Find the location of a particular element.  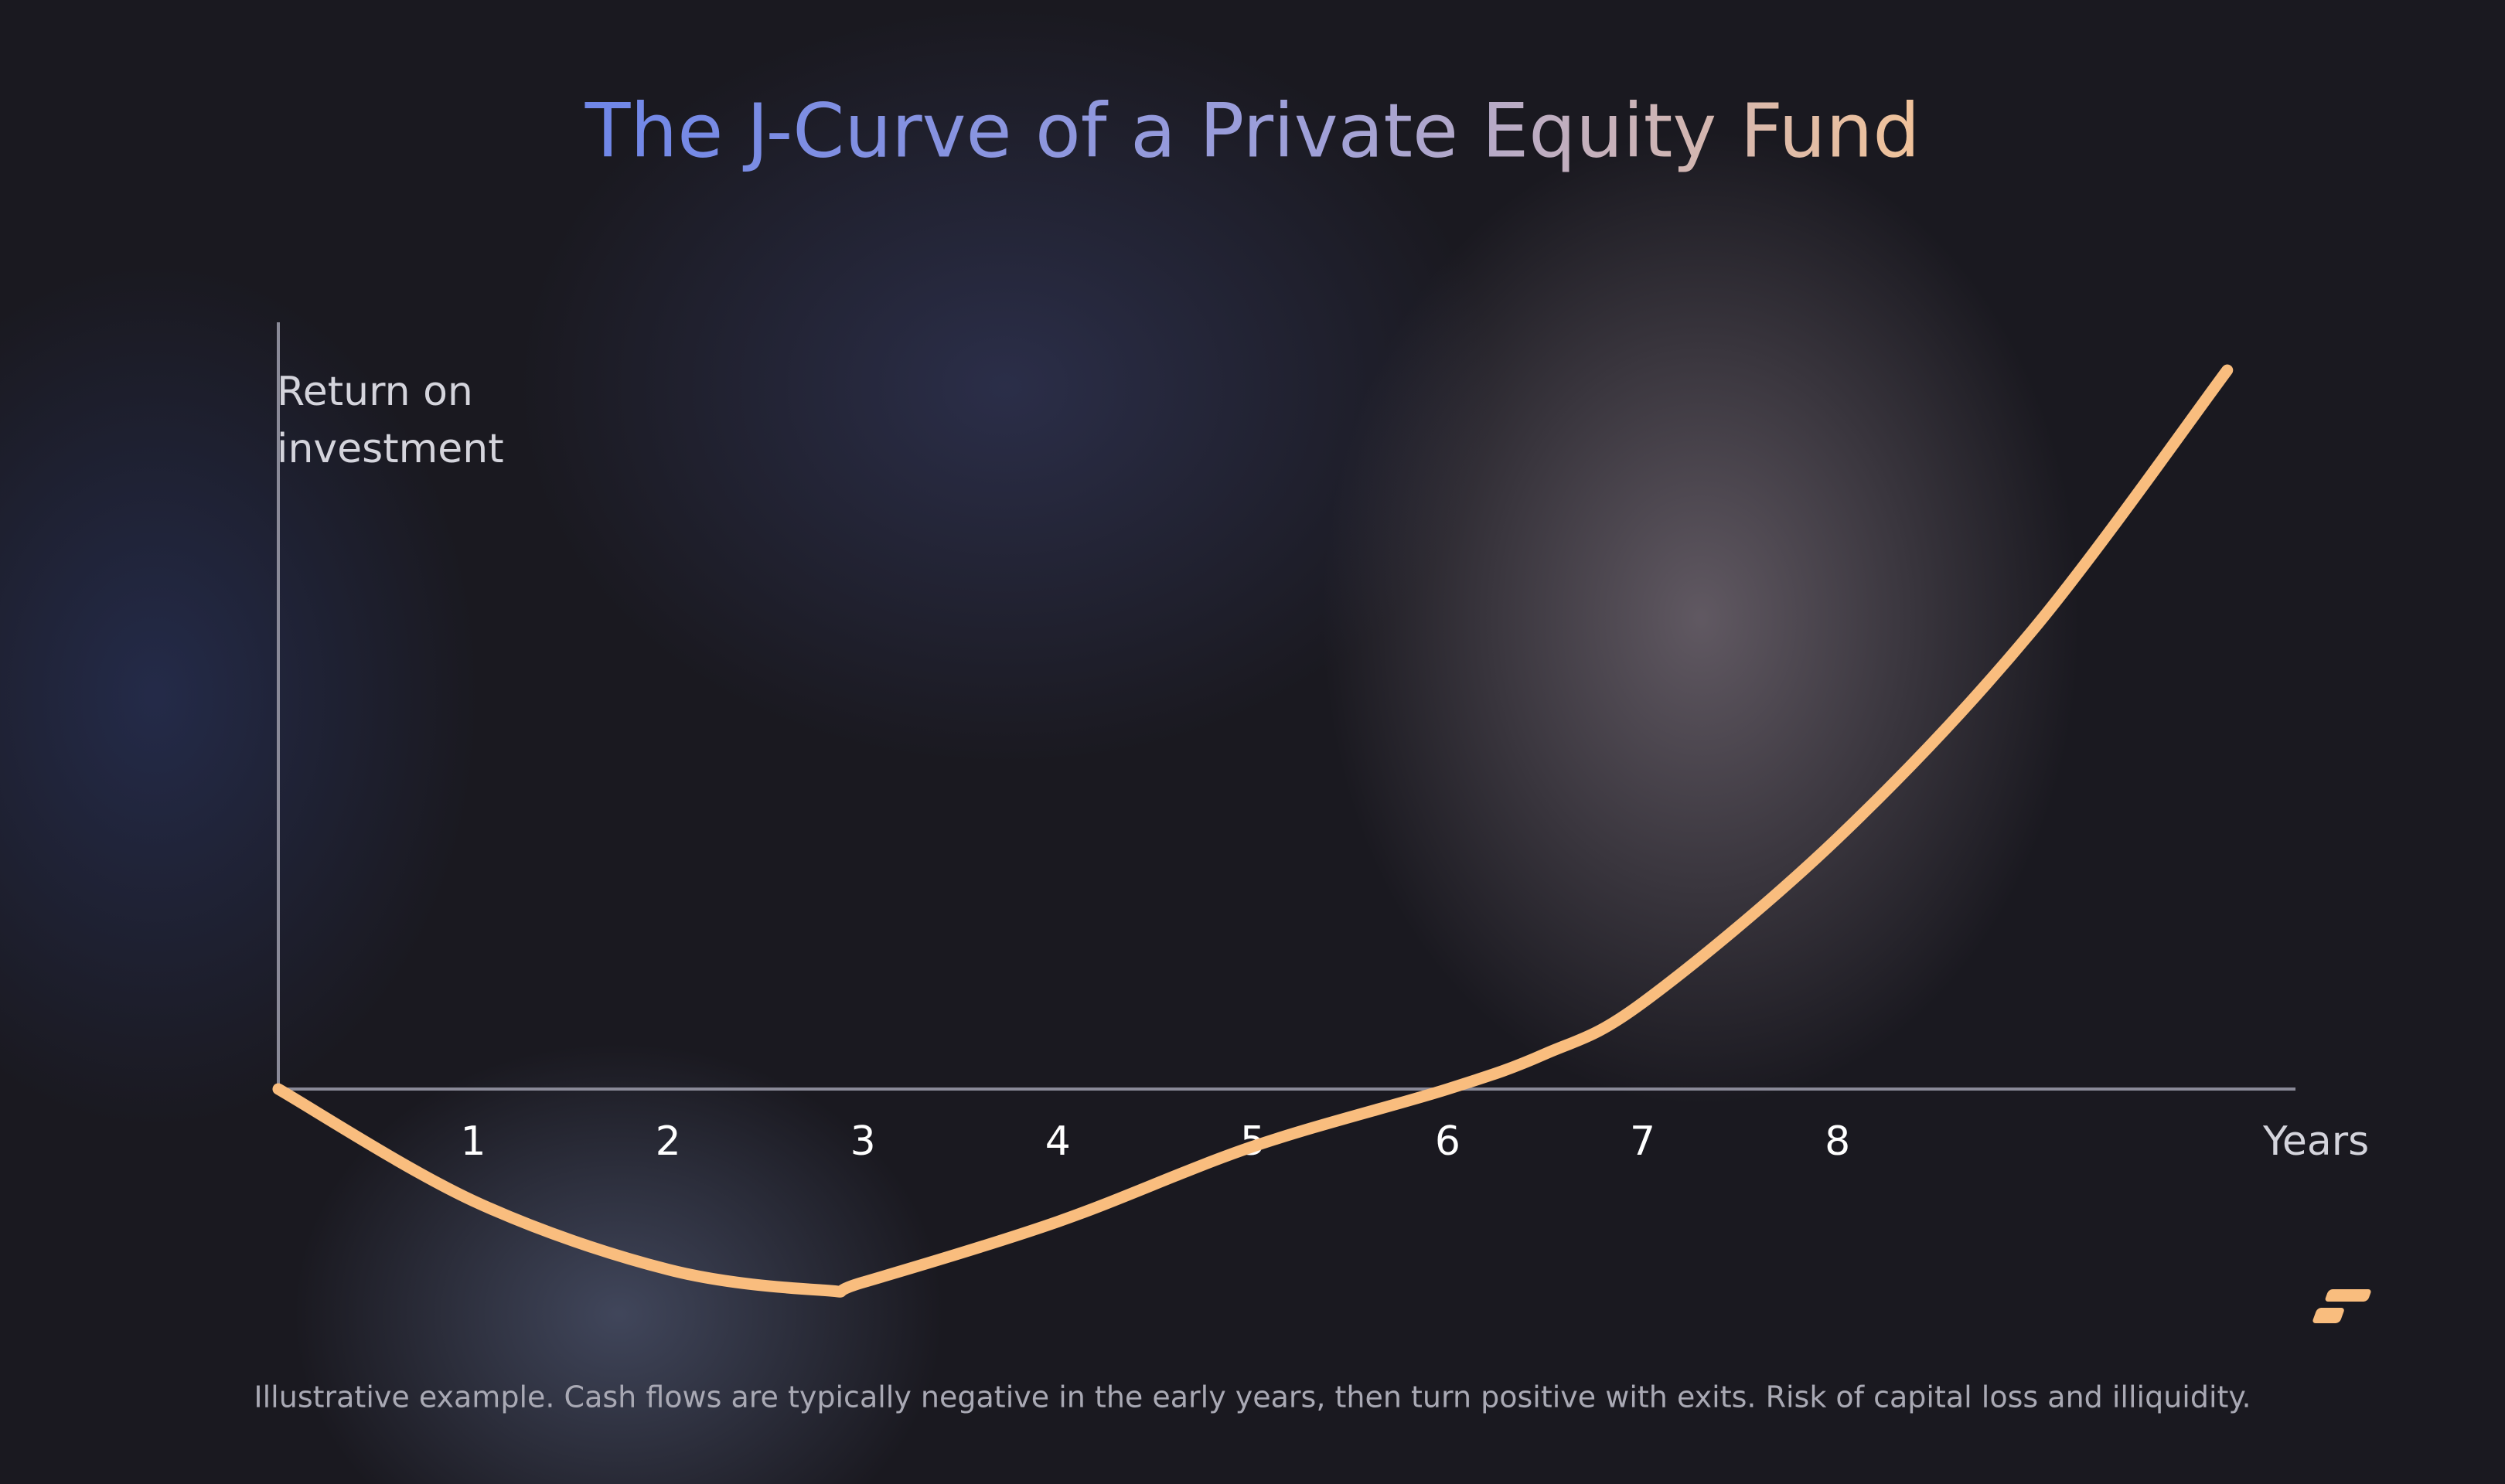

x-tick-label: 1 is located at coordinates (473, 1141).